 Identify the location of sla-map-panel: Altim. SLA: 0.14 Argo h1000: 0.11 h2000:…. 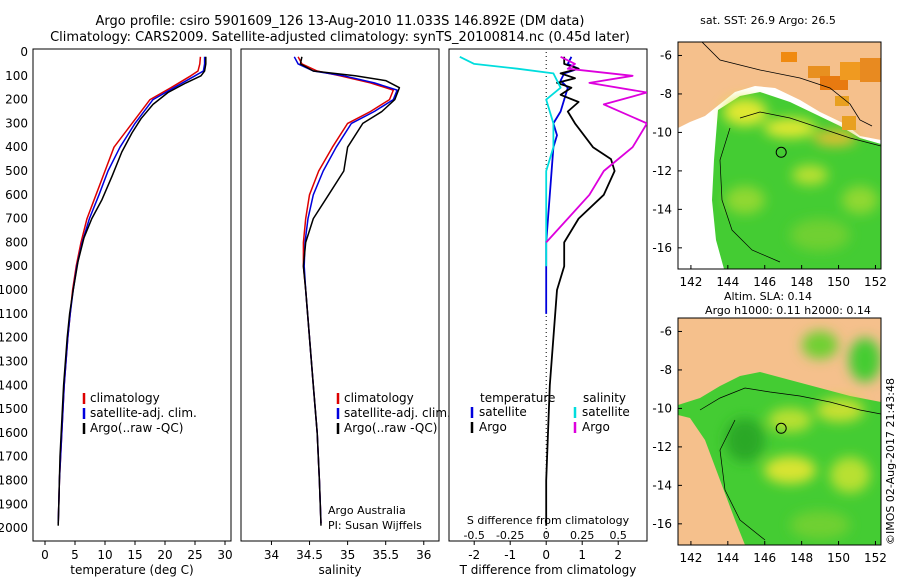
(769, 427).